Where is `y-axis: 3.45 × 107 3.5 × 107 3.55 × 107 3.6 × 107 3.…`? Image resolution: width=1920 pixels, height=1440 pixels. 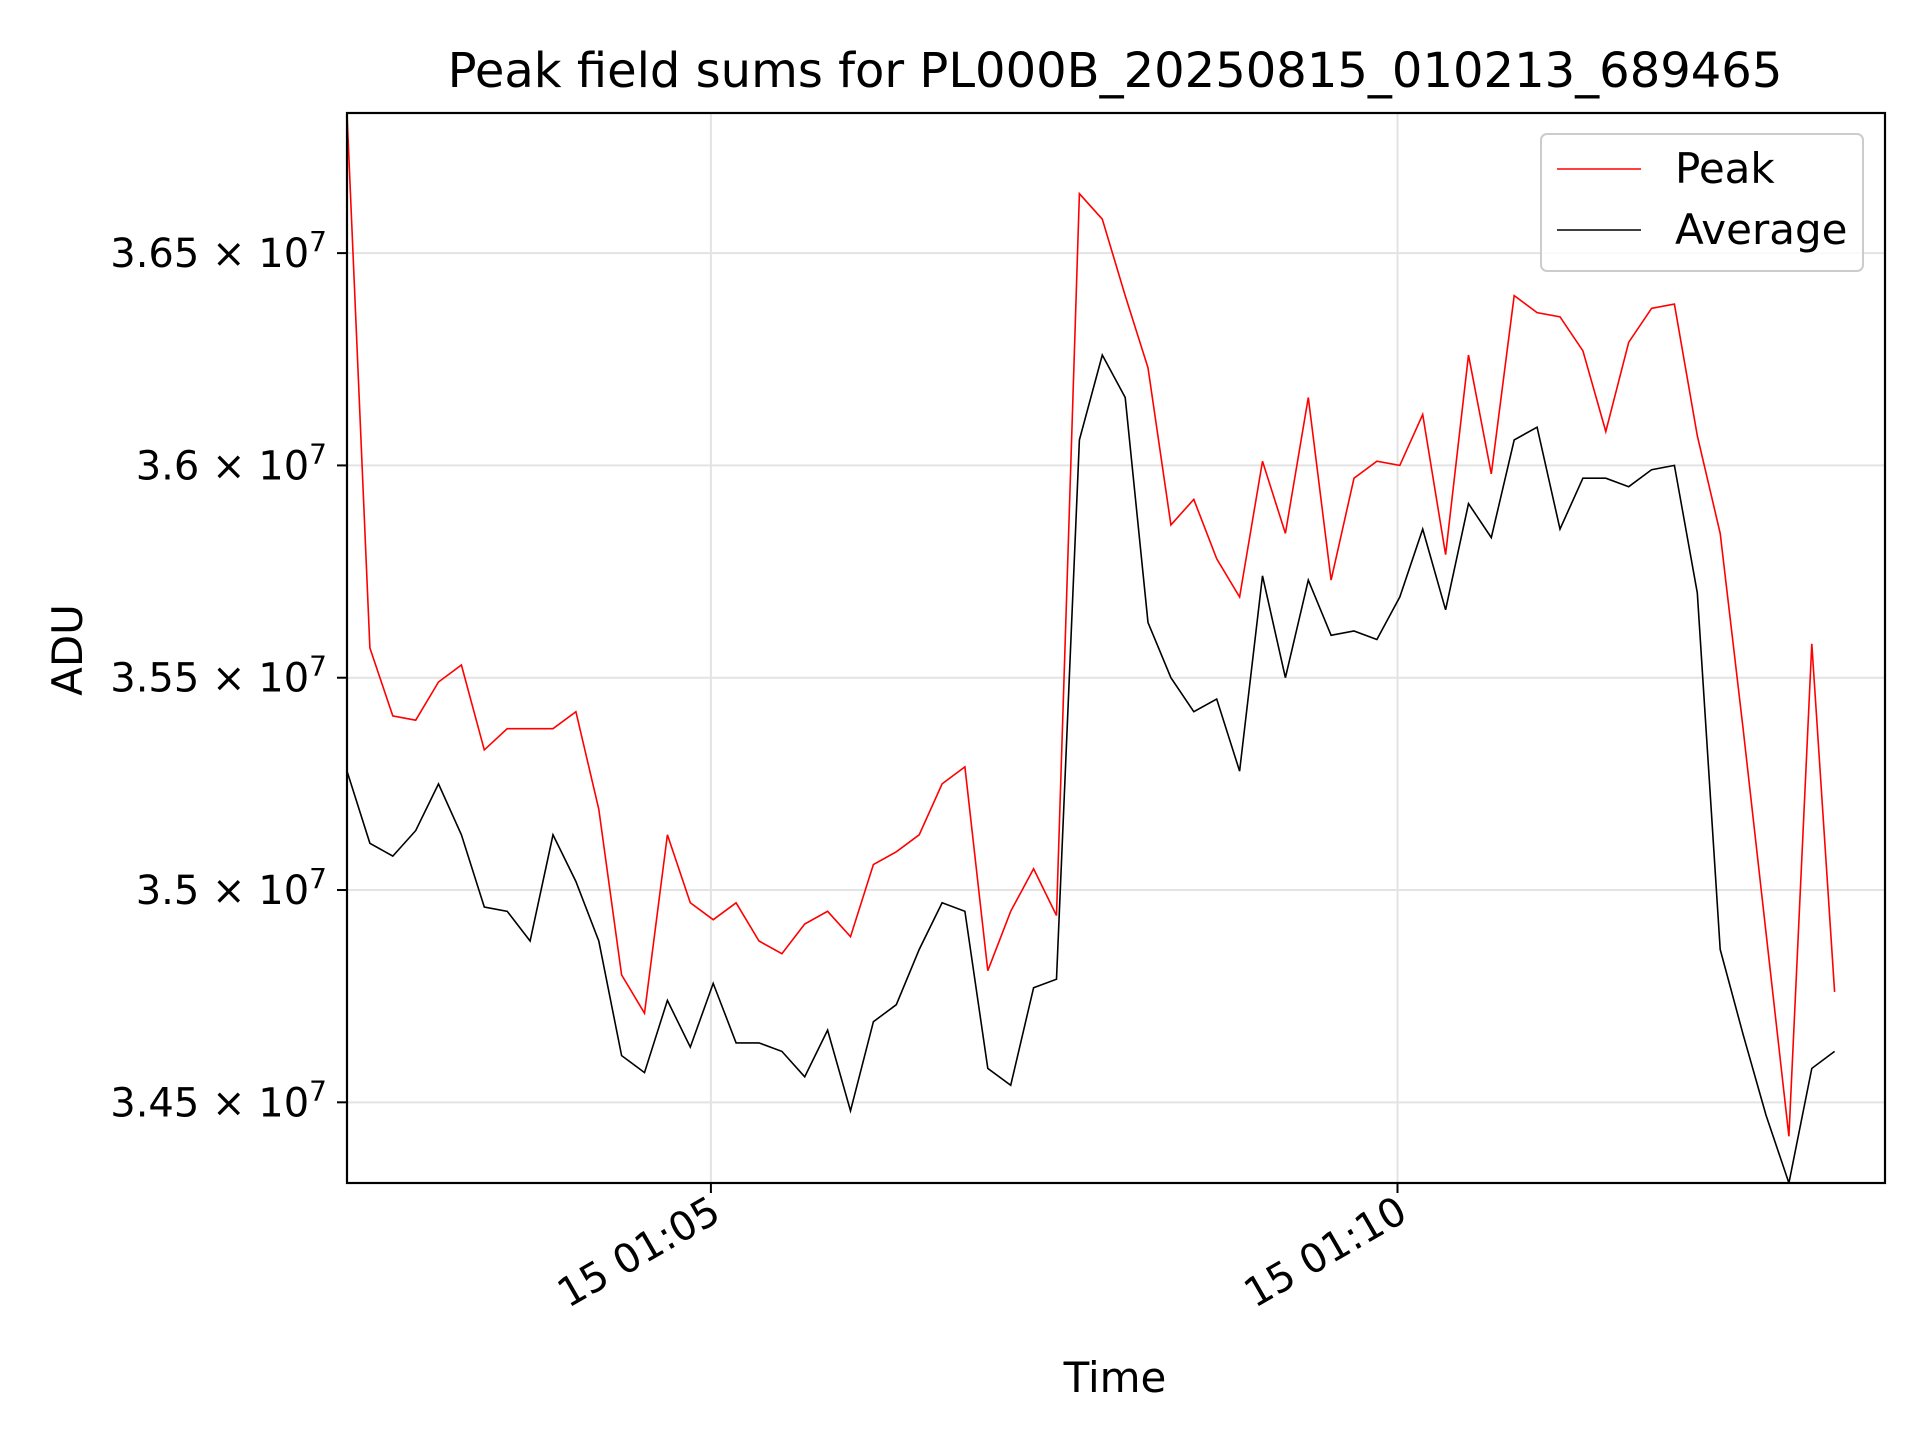 y-axis: 3.45 × 107 3.5 × 107 3.55 × 107 3.6 × 107 3.… is located at coordinates (228, 675).